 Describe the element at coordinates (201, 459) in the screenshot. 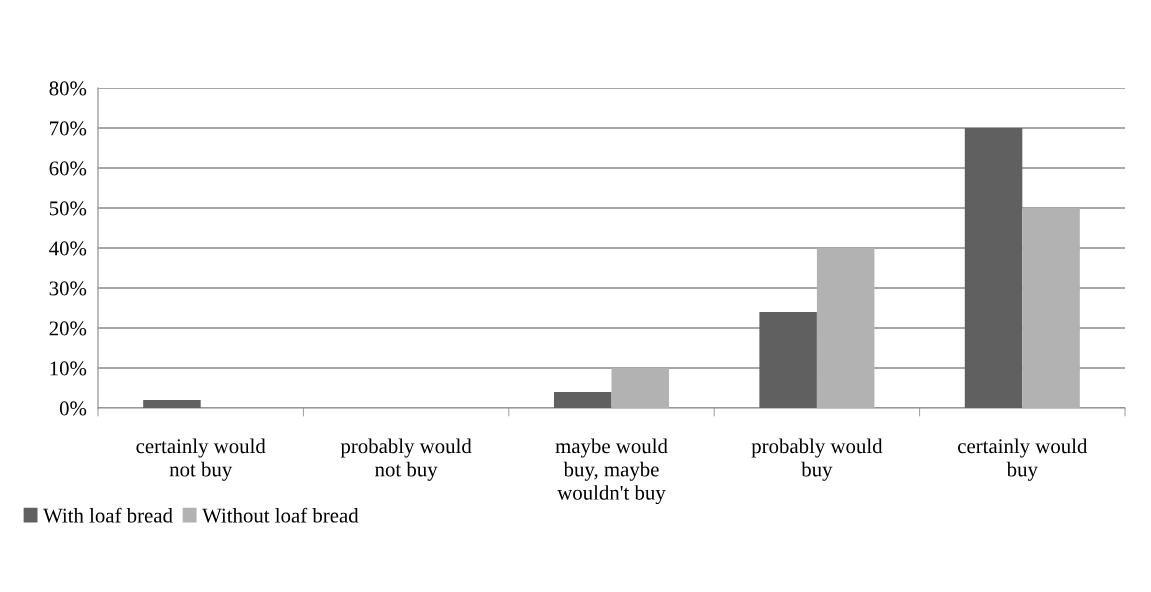

I see `x-tick-label: certainly would not buy` at that location.